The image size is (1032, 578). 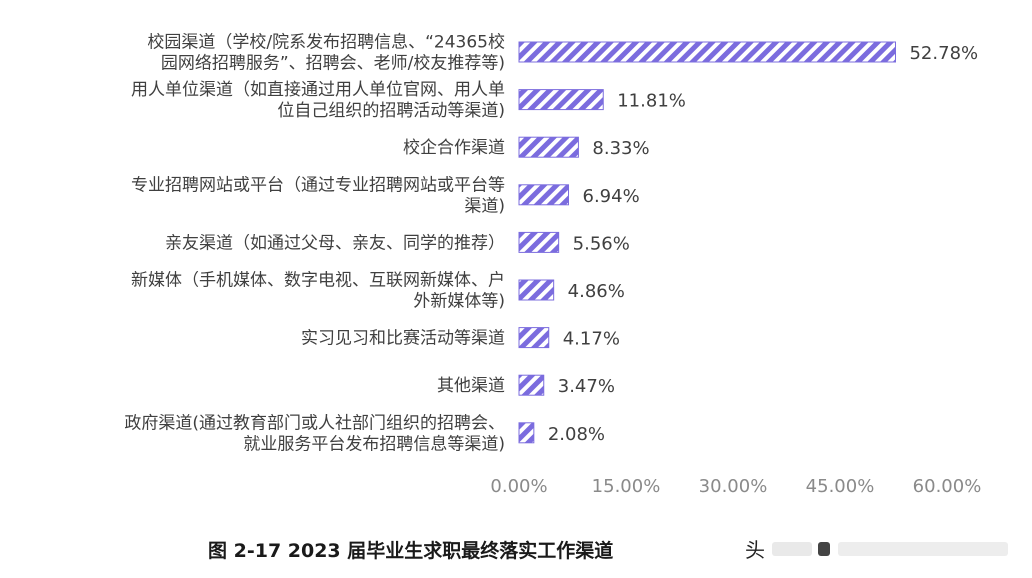 What do you see at coordinates (326, 43) in the screenshot?
I see `category-label-line: 校园渠道（学校/院系发布招聘信息、“24365校` at bounding box center [326, 43].